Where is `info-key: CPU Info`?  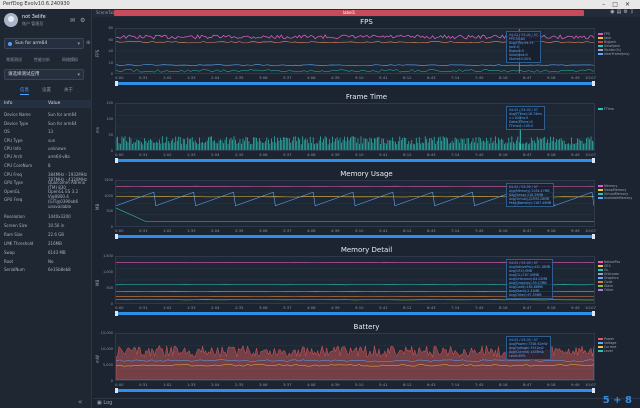 info-key: CPU Info is located at coordinates (12, 148).